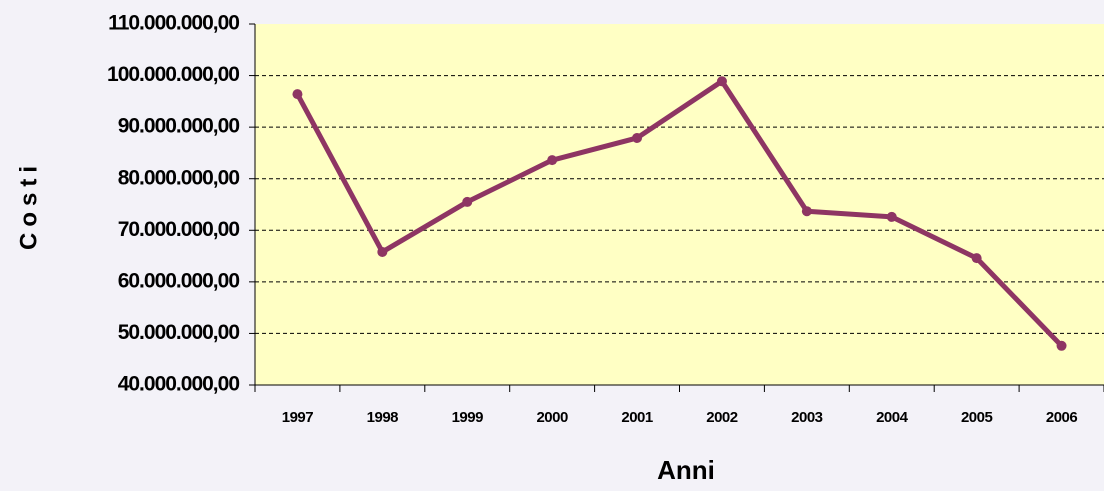  Describe the element at coordinates (298, 417) in the screenshot. I see `x-tick-label: 1997` at that location.